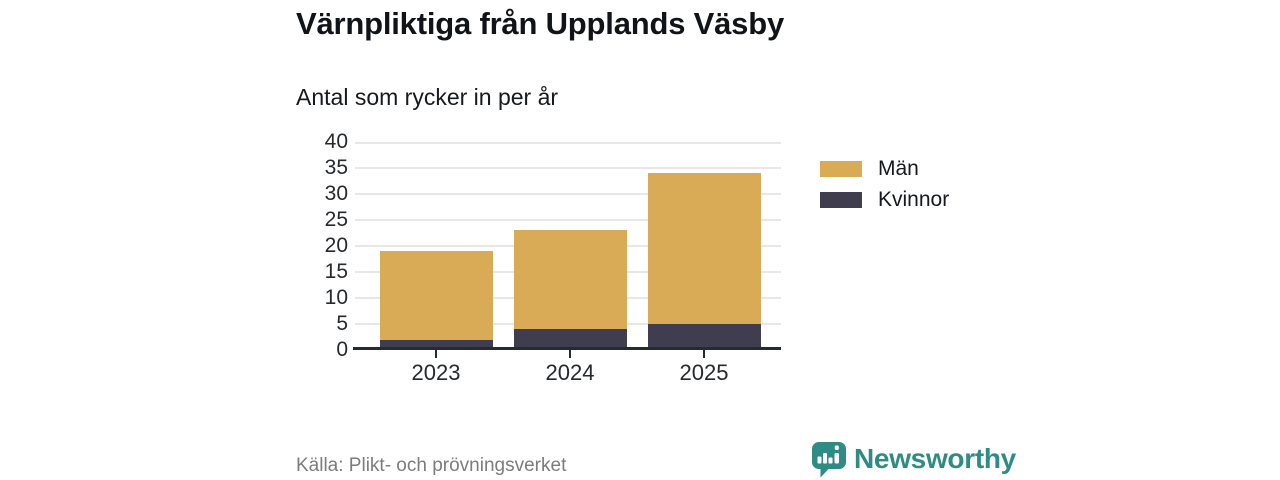  I want to click on legend-swatch-man, so click(841, 169).